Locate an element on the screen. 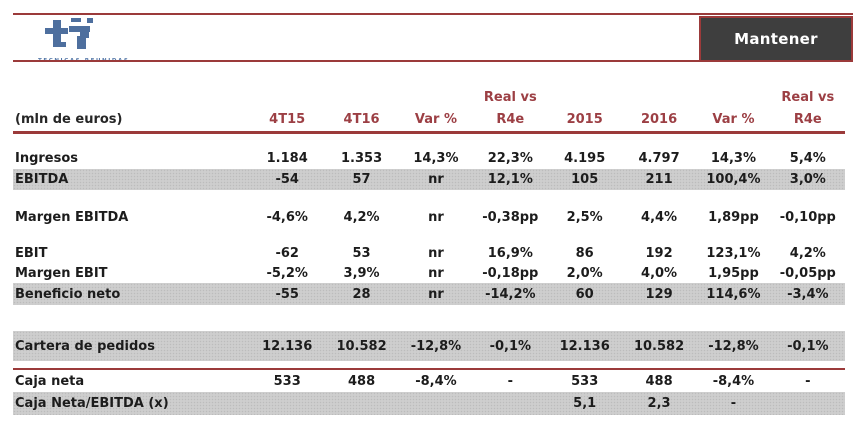 Image resolution: width=858 pixels, height=432 pixels. cell: -55 is located at coordinates (287, 294).